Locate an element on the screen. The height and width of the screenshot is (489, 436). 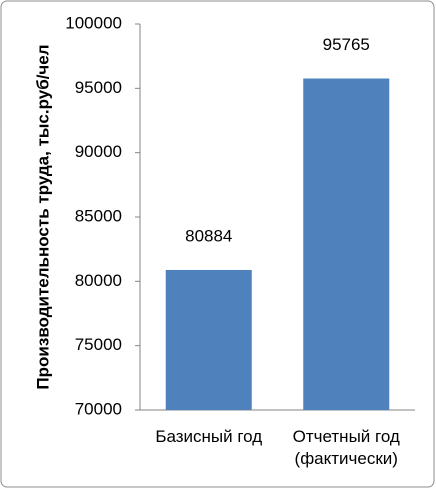
data-label: 95765 is located at coordinates (346, 44).